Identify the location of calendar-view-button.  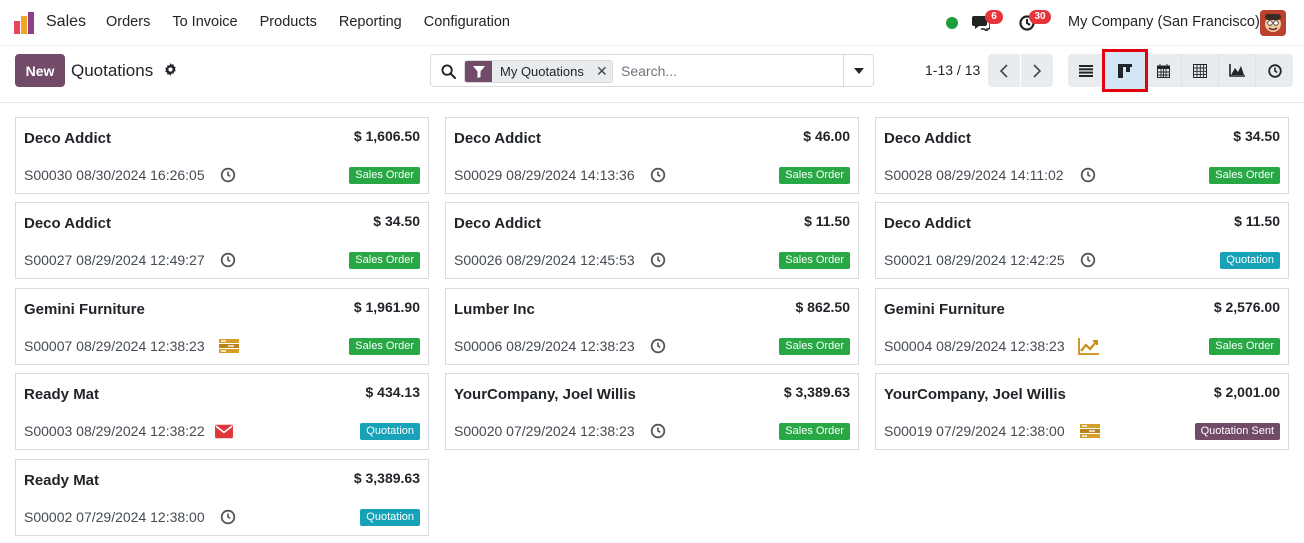
(1163, 70).